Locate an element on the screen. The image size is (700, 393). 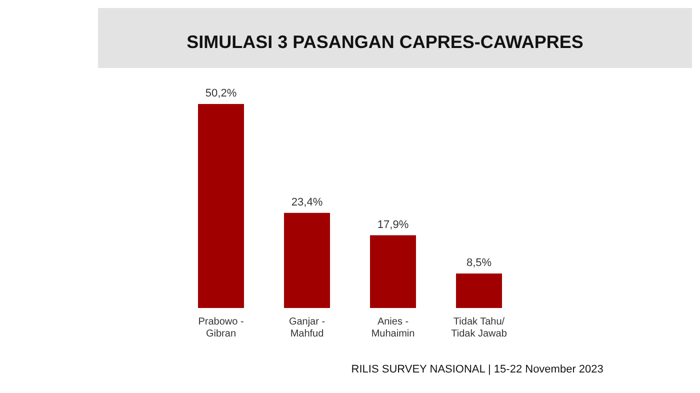
data-label: 23,4% is located at coordinates (307, 202).